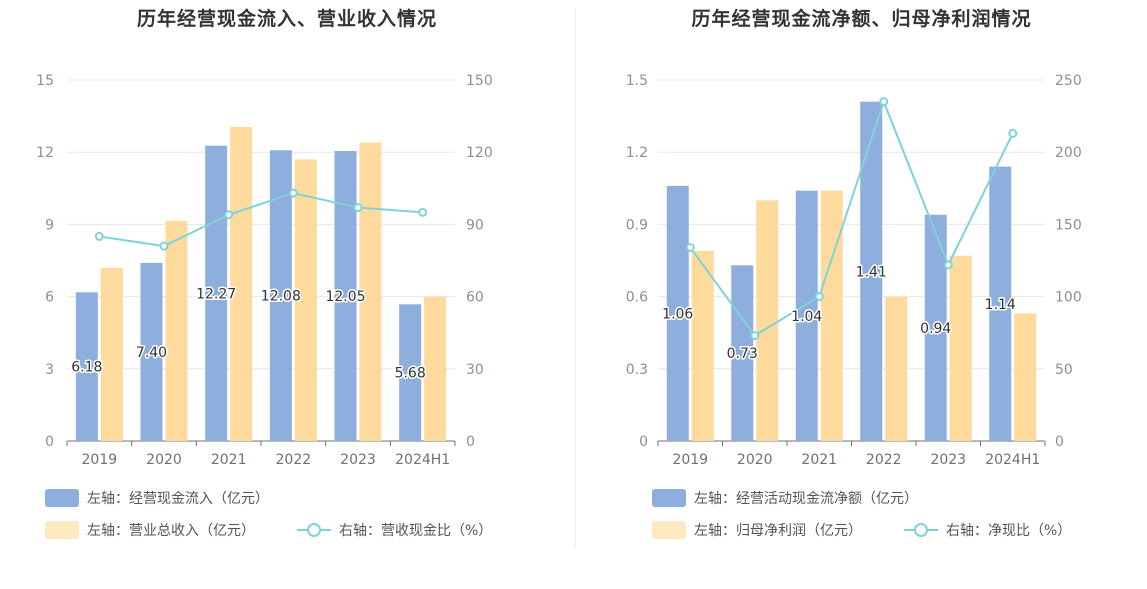 This screenshot has width=1147, height=589. I want to click on chart-title: 历年经营现金流入、营业收入情况, so click(286, 19).